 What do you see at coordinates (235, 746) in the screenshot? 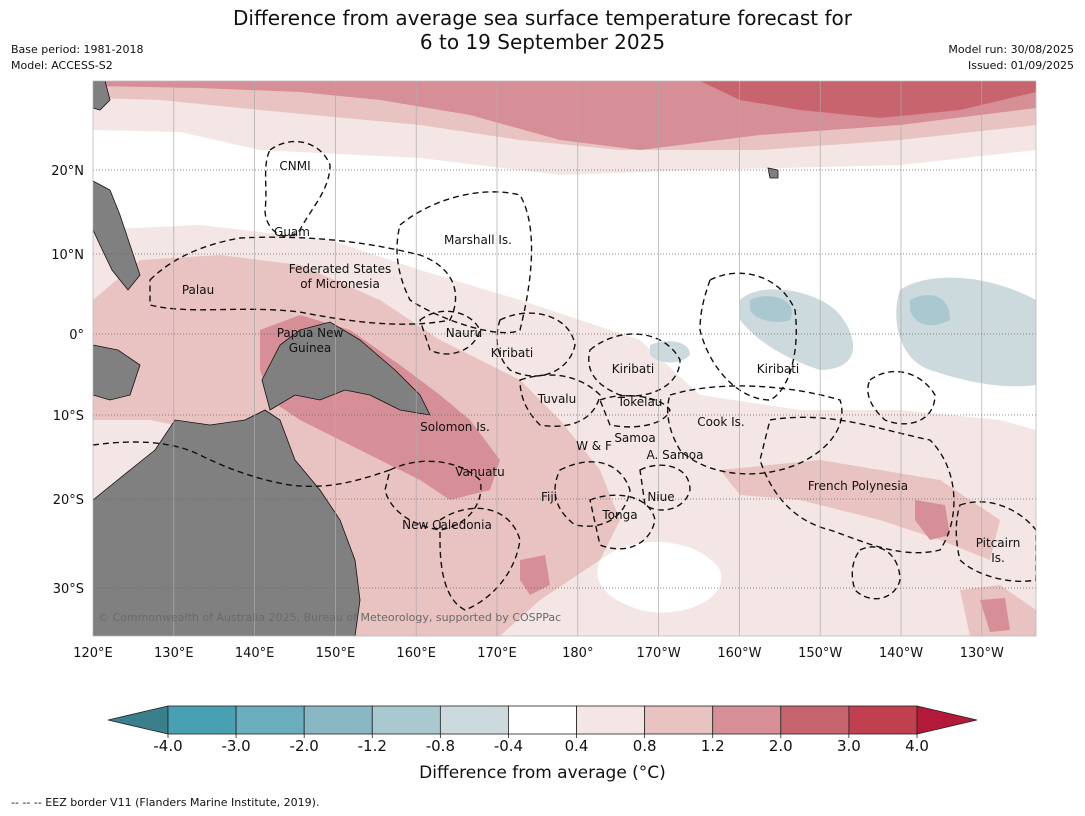
I see `colorbar-tick-label: -3.0` at bounding box center [235, 746].